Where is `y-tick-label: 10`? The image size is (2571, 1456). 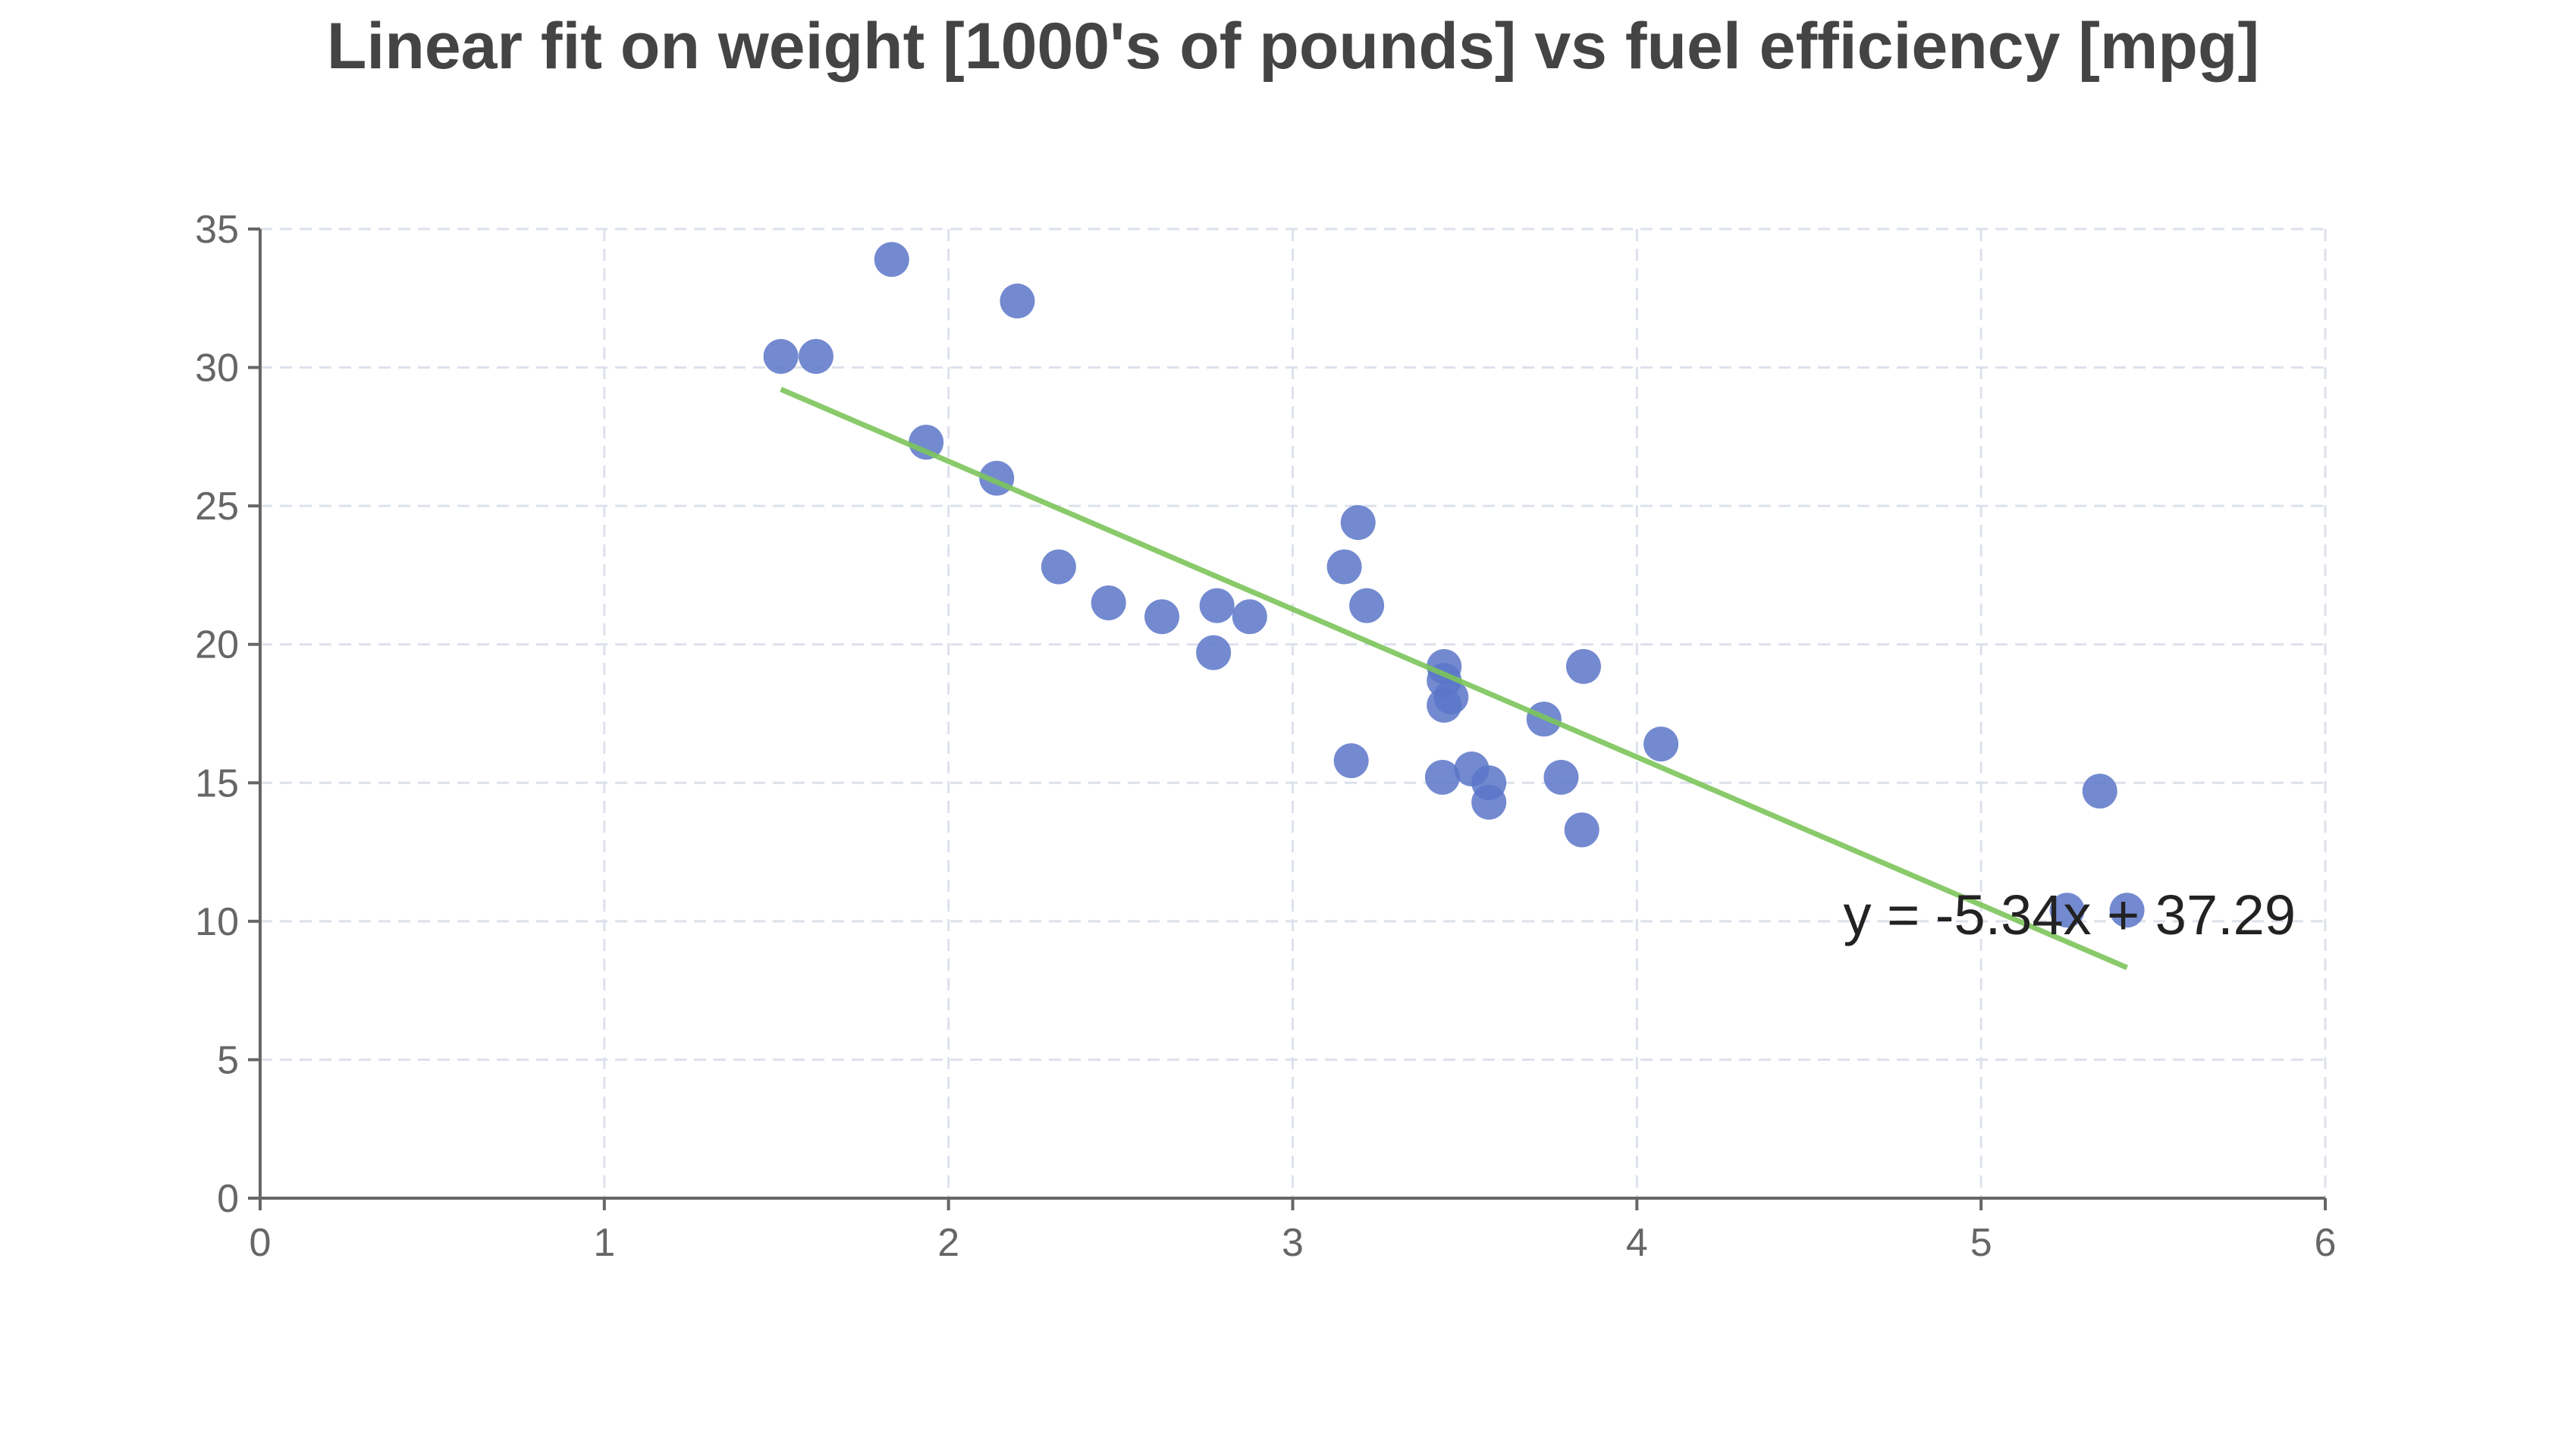
y-tick-label: 10 is located at coordinates (217, 922).